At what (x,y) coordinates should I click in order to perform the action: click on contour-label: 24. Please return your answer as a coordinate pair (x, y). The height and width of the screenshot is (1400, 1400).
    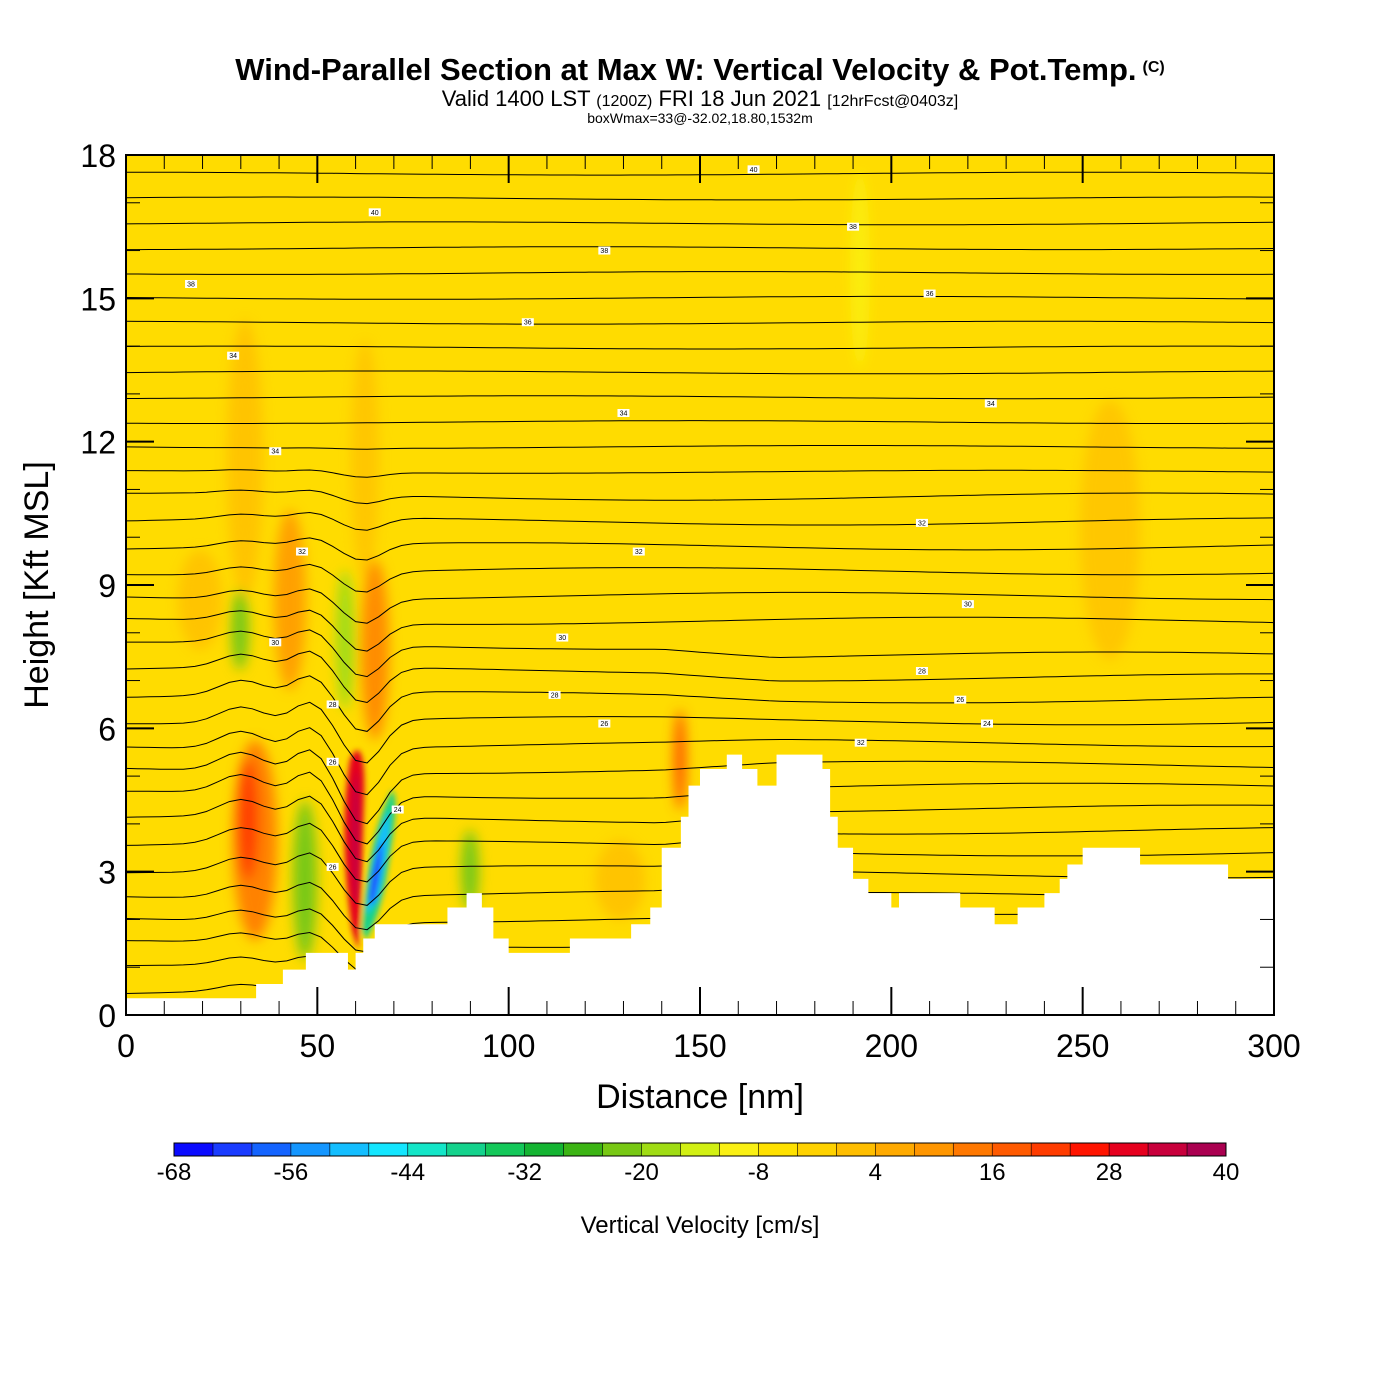
    Looking at the image, I should click on (397, 809).